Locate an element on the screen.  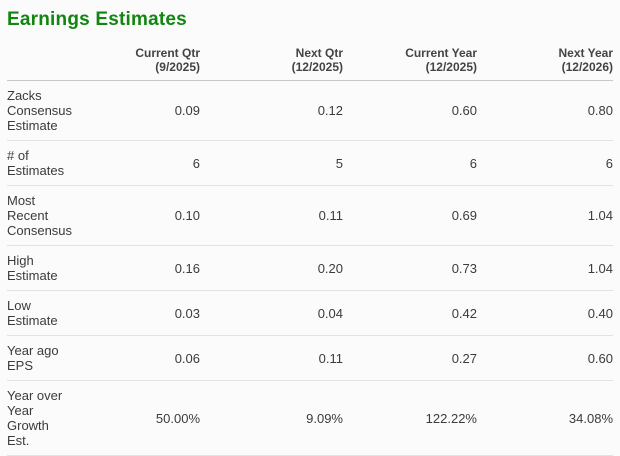
table-row-num-of-estimates: # of Estimates 6 5 6 6 is located at coordinates (310, 163).